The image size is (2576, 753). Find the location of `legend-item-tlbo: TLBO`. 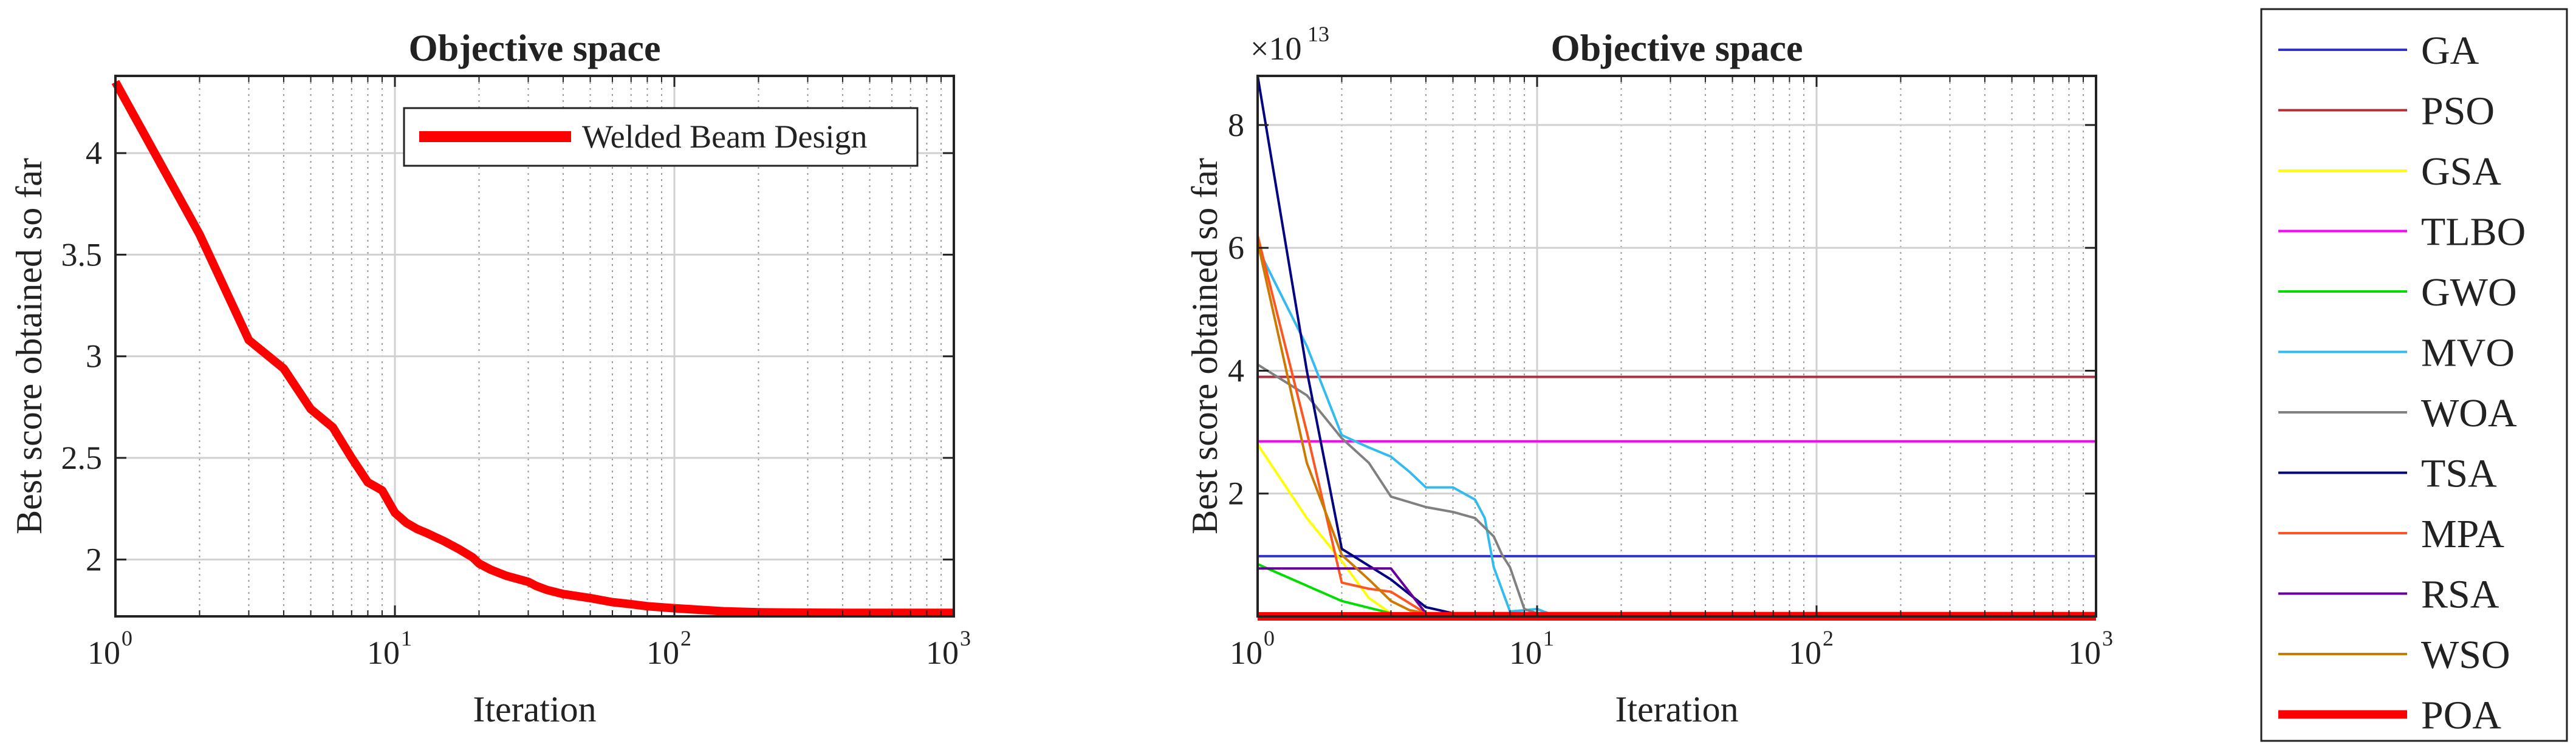

legend-item-tlbo: TLBO is located at coordinates (2402, 232).